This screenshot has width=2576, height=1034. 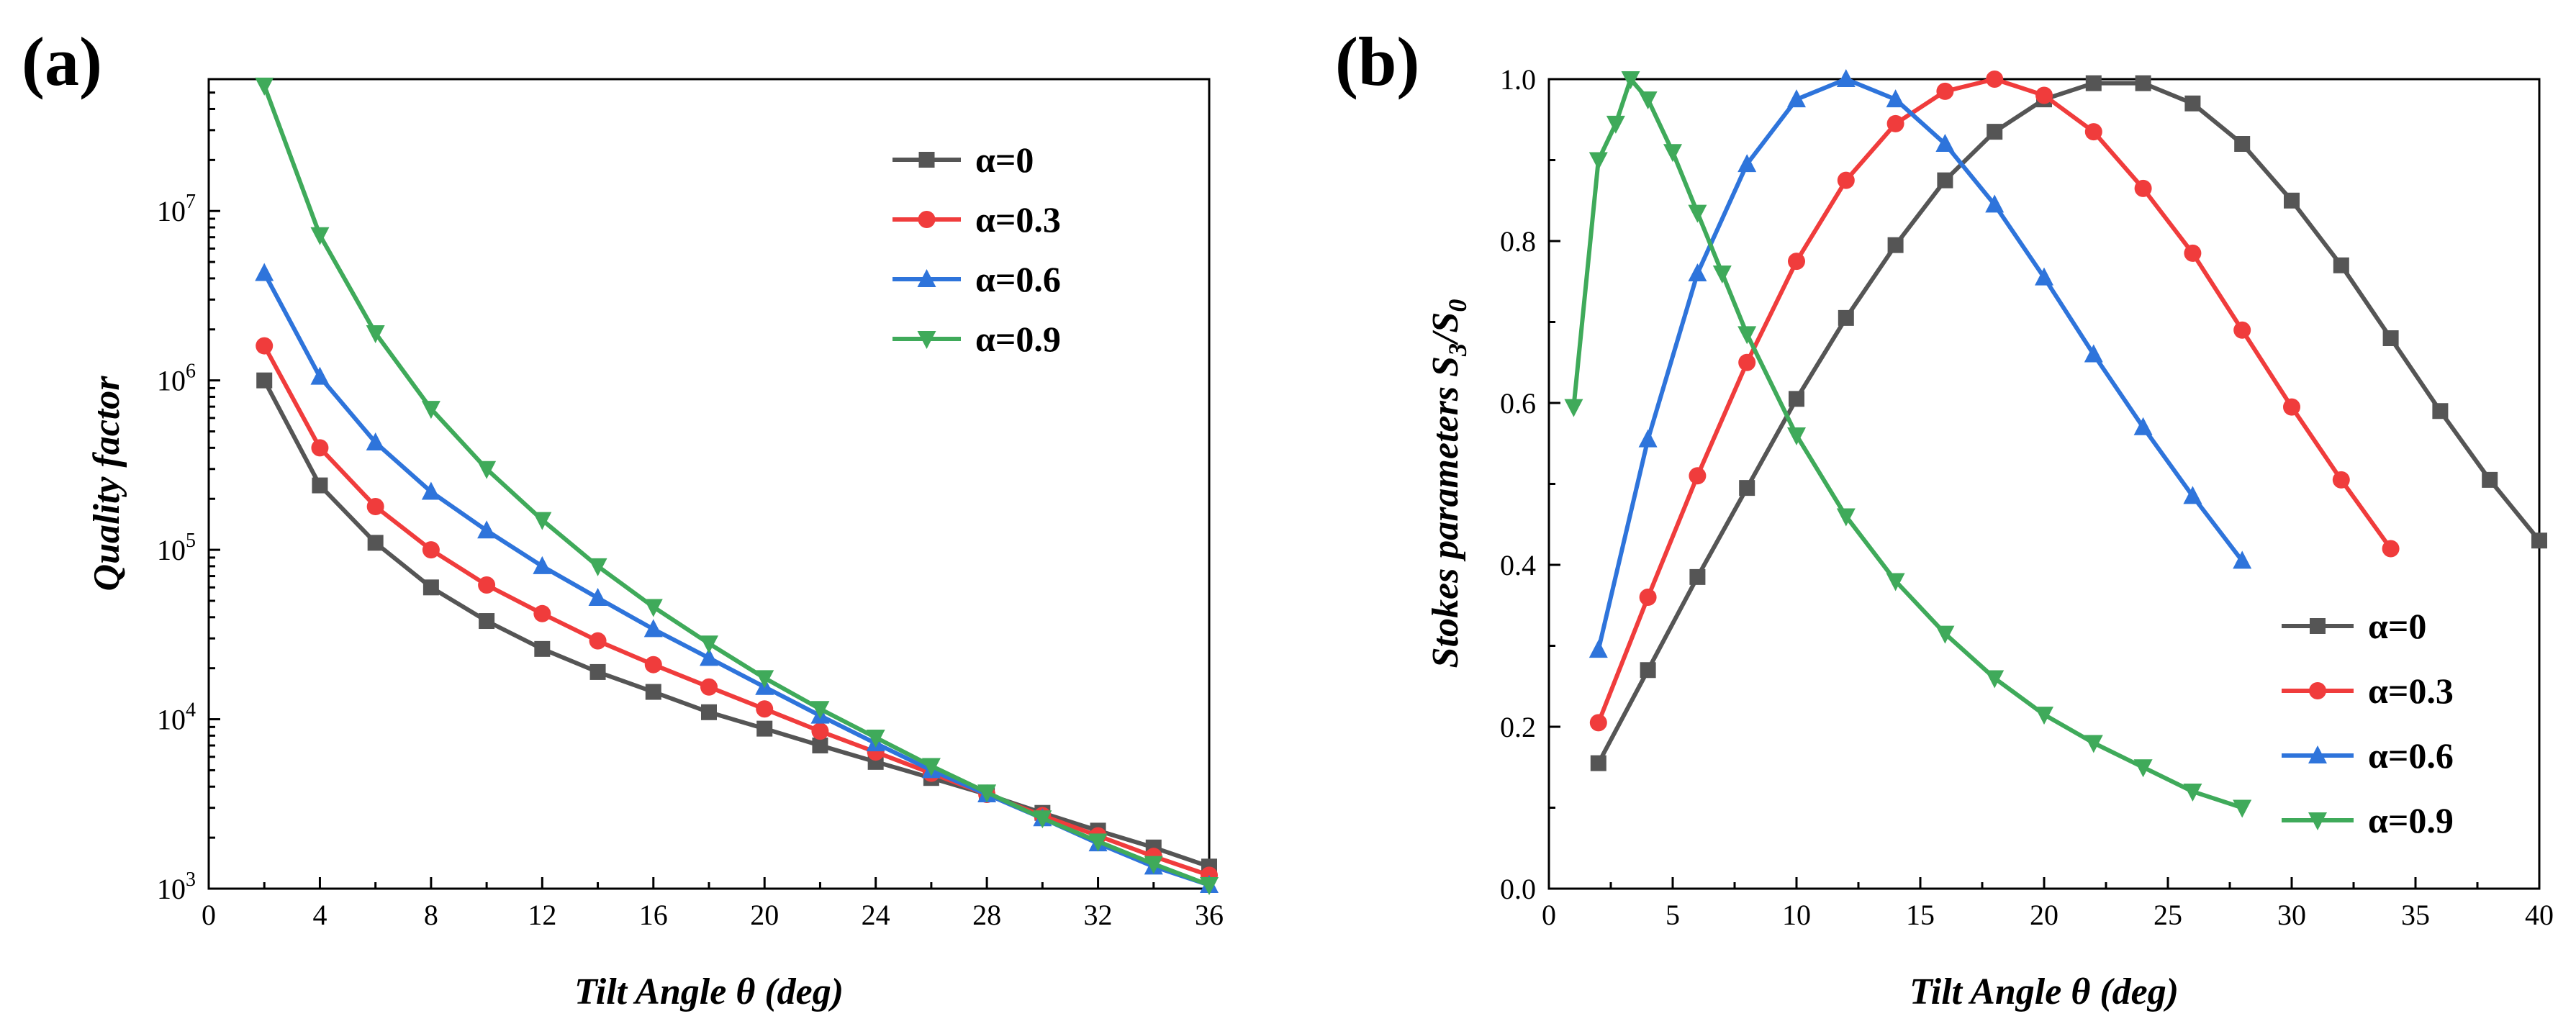 I want to click on y-tick-label: 1.0, so click(x=1518, y=79).